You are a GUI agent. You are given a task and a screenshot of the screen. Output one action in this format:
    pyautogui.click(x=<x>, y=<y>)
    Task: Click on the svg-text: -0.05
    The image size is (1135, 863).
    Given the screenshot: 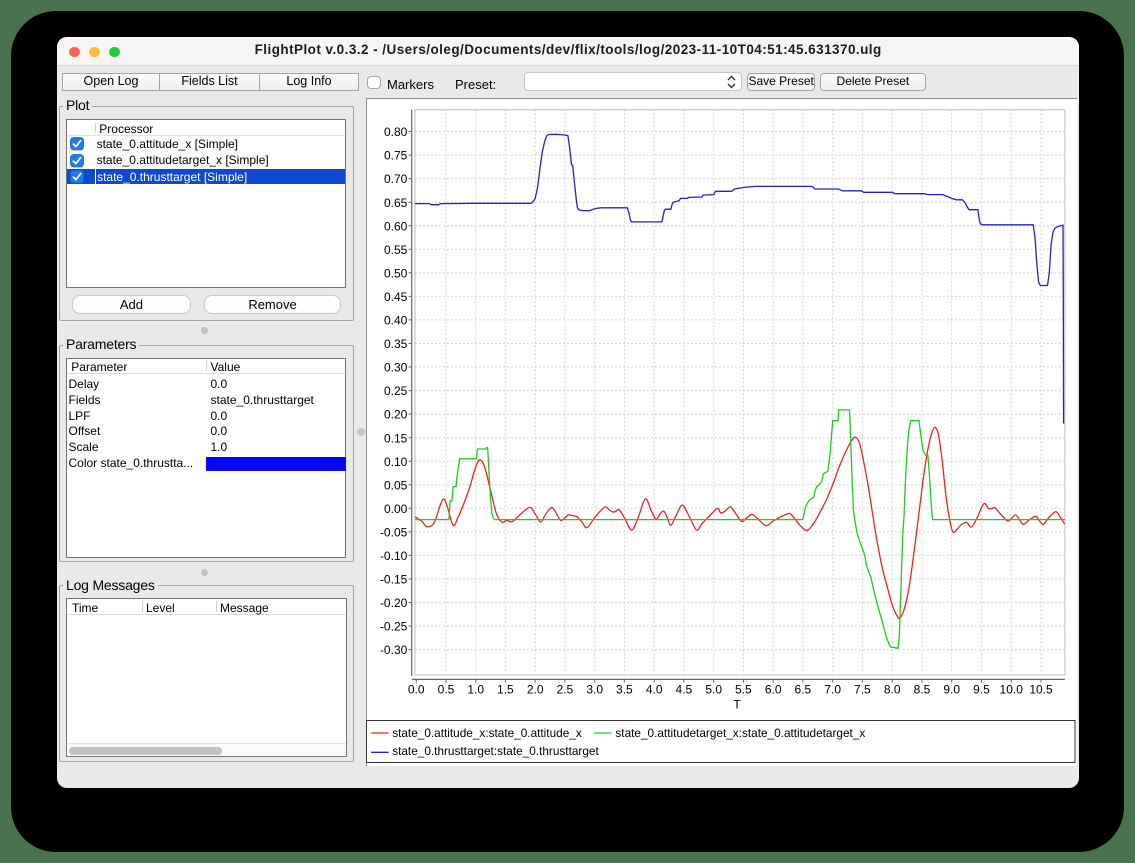 What is the action you would take?
    pyautogui.click(x=394, y=533)
    